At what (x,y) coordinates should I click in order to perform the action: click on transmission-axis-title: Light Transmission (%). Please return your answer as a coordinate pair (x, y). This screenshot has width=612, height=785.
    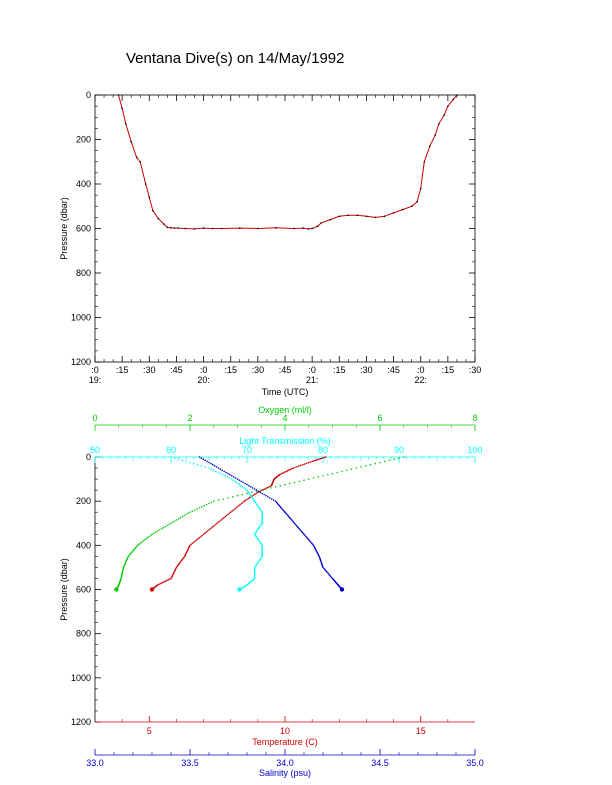
    Looking at the image, I should click on (285, 441).